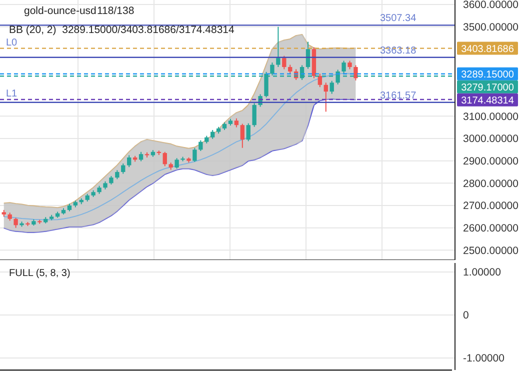 The image size is (520, 390). I want to click on text: FULL (5, 8, 3), so click(39, 273).